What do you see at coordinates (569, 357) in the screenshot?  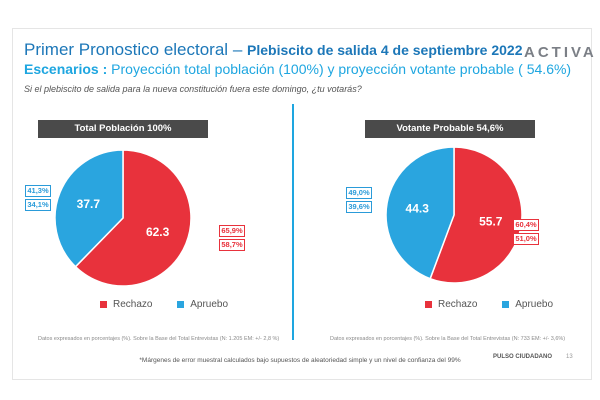 I see `page-number: 13` at bounding box center [569, 357].